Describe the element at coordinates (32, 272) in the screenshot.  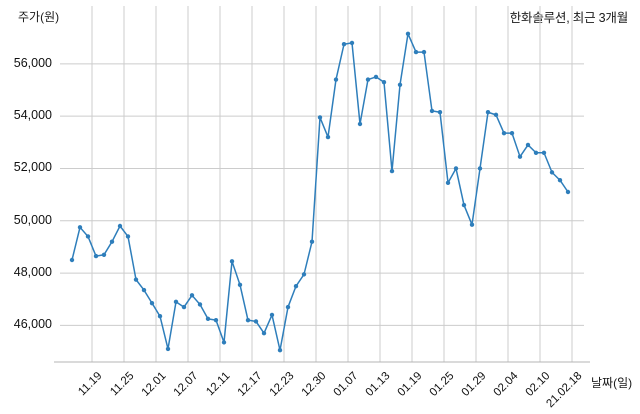
I see `y-tick-label: 48,000` at that location.